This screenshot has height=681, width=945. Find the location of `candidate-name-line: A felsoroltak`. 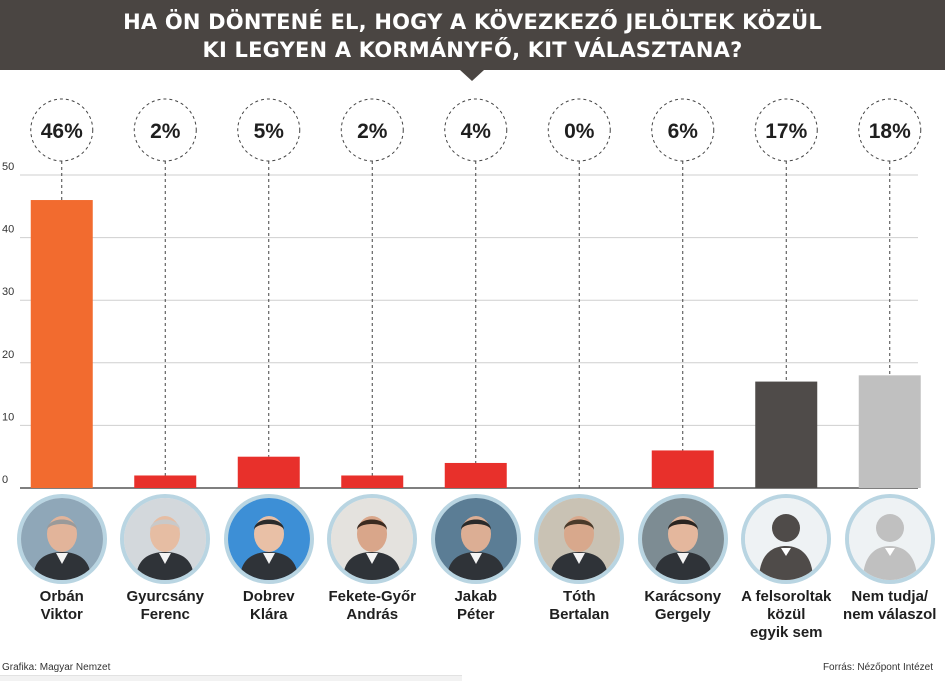

candidate-name-line: A felsoroltak is located at coordinates (786, 596).